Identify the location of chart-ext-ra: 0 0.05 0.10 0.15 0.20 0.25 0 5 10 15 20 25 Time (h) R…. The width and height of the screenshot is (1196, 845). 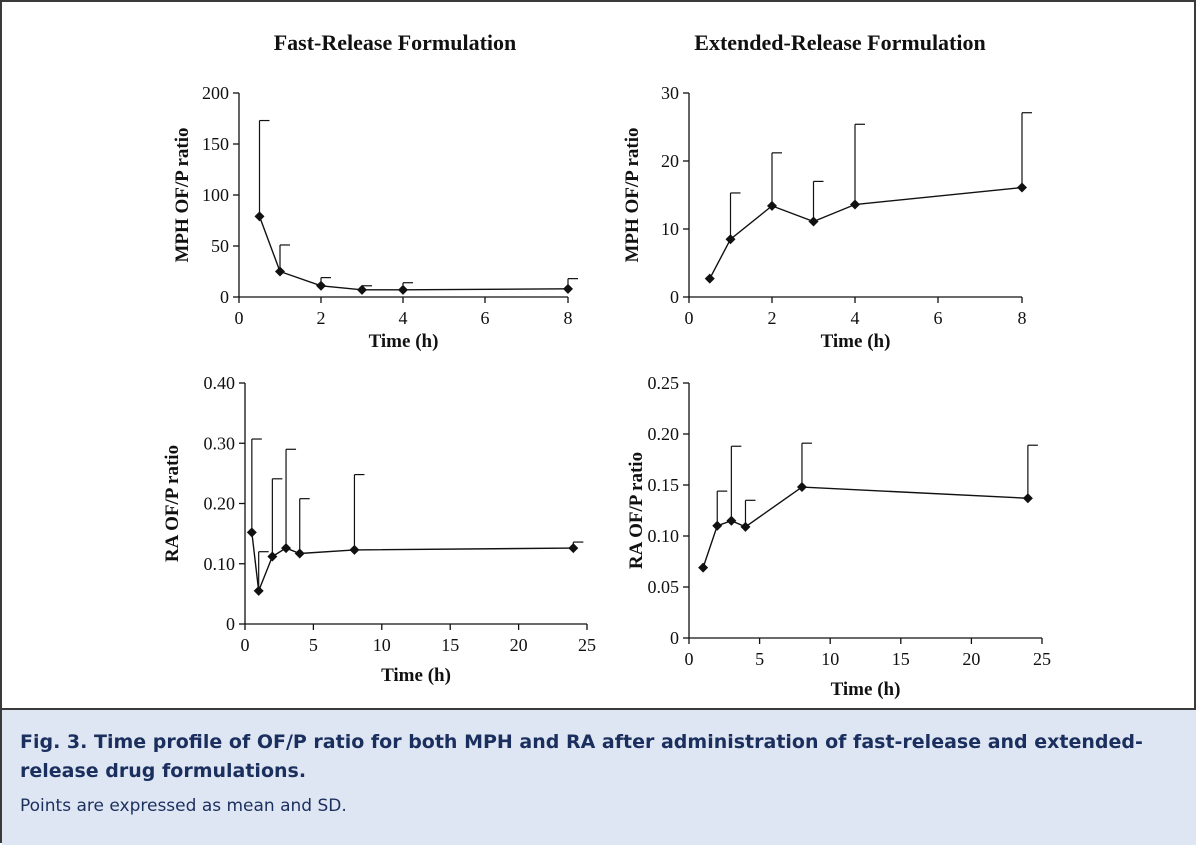
(838, 536).